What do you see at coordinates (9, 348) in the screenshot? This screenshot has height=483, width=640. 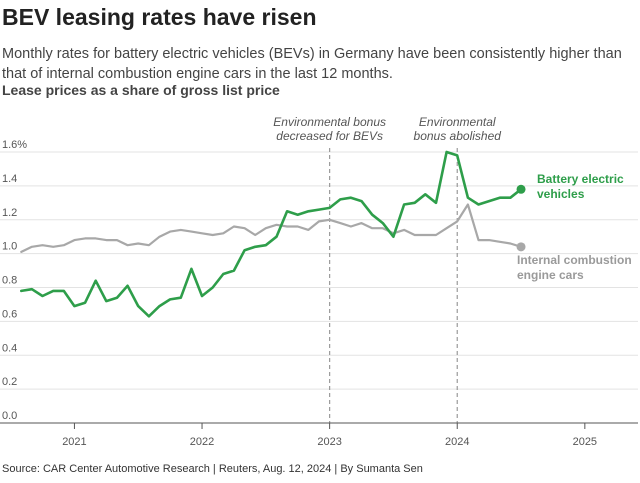 I see `y-tick-label: 0.4` at bounding box center [9, 348].